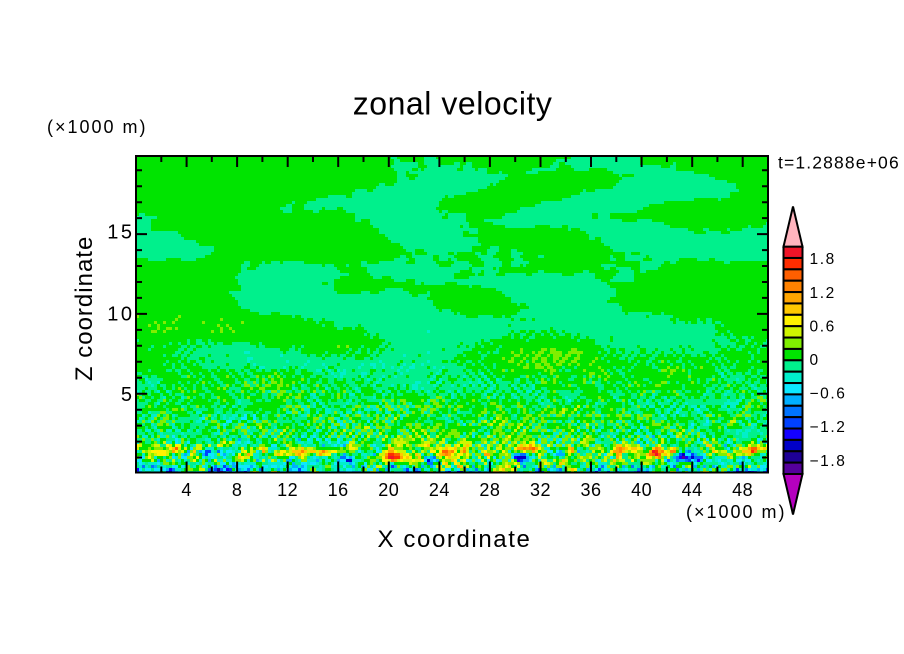  Describe the element at coordinates (815, 360) in the screenshot. I see `svg-text: 0` at that location.